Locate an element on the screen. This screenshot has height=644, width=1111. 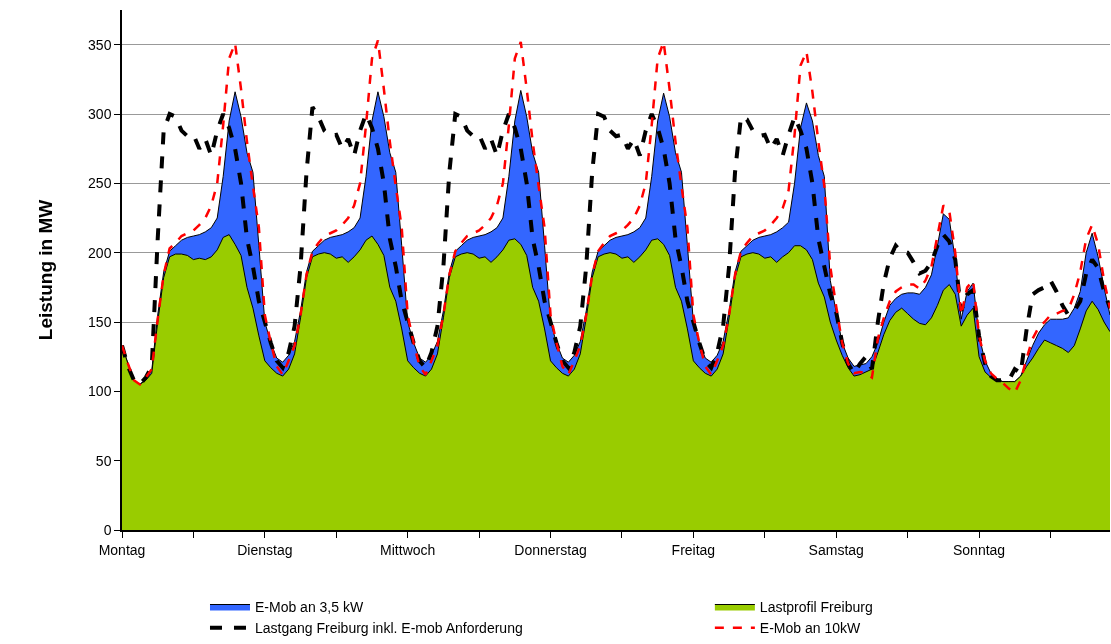
x-tick-label: Dienstag is located at coordinates (265, 549).